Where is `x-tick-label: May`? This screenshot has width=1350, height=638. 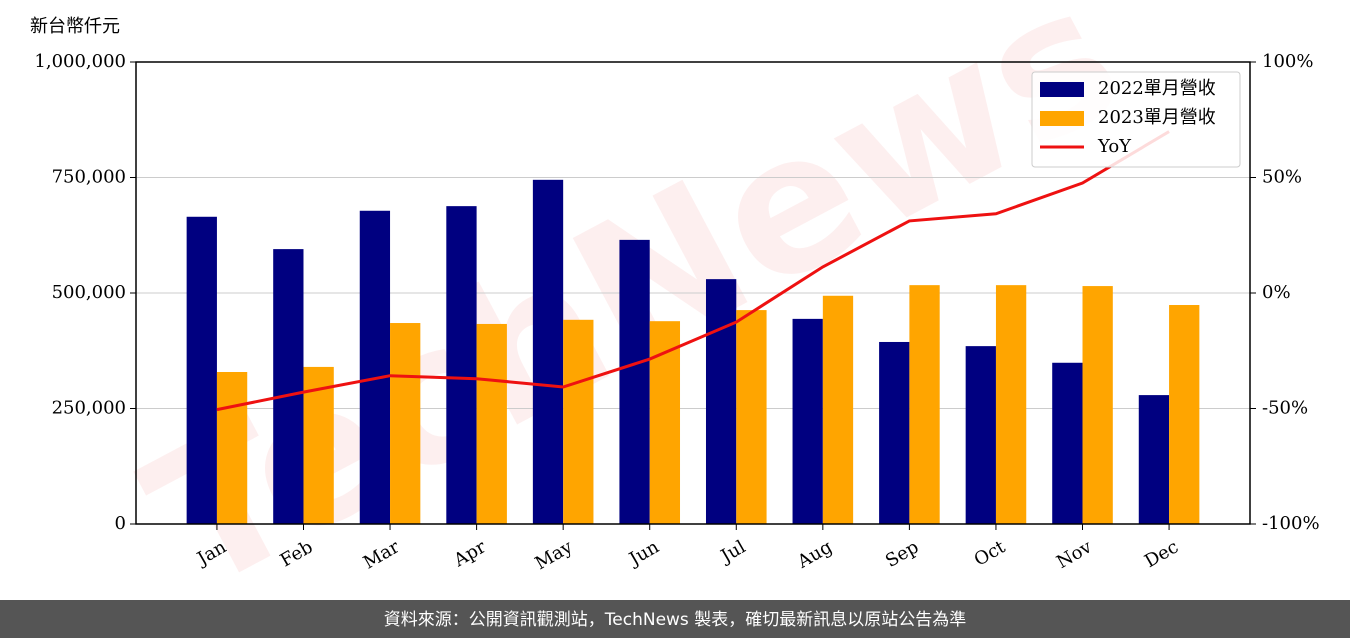
x-tick-label: May is located at coordinates (554, 555).